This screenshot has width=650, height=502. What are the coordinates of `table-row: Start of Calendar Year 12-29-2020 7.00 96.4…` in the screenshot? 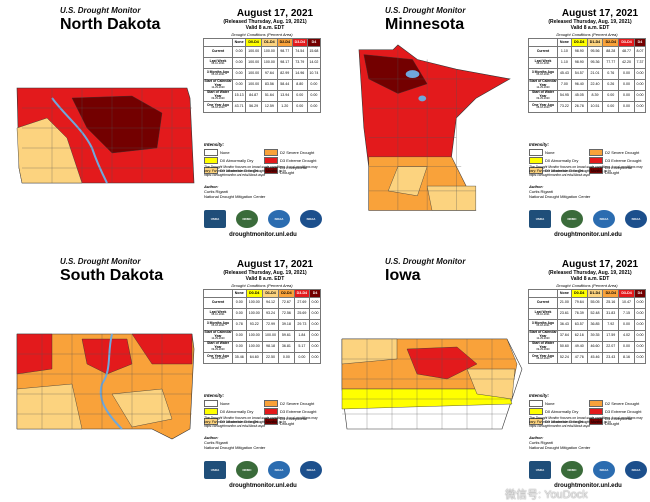 It's located at (587, 85).